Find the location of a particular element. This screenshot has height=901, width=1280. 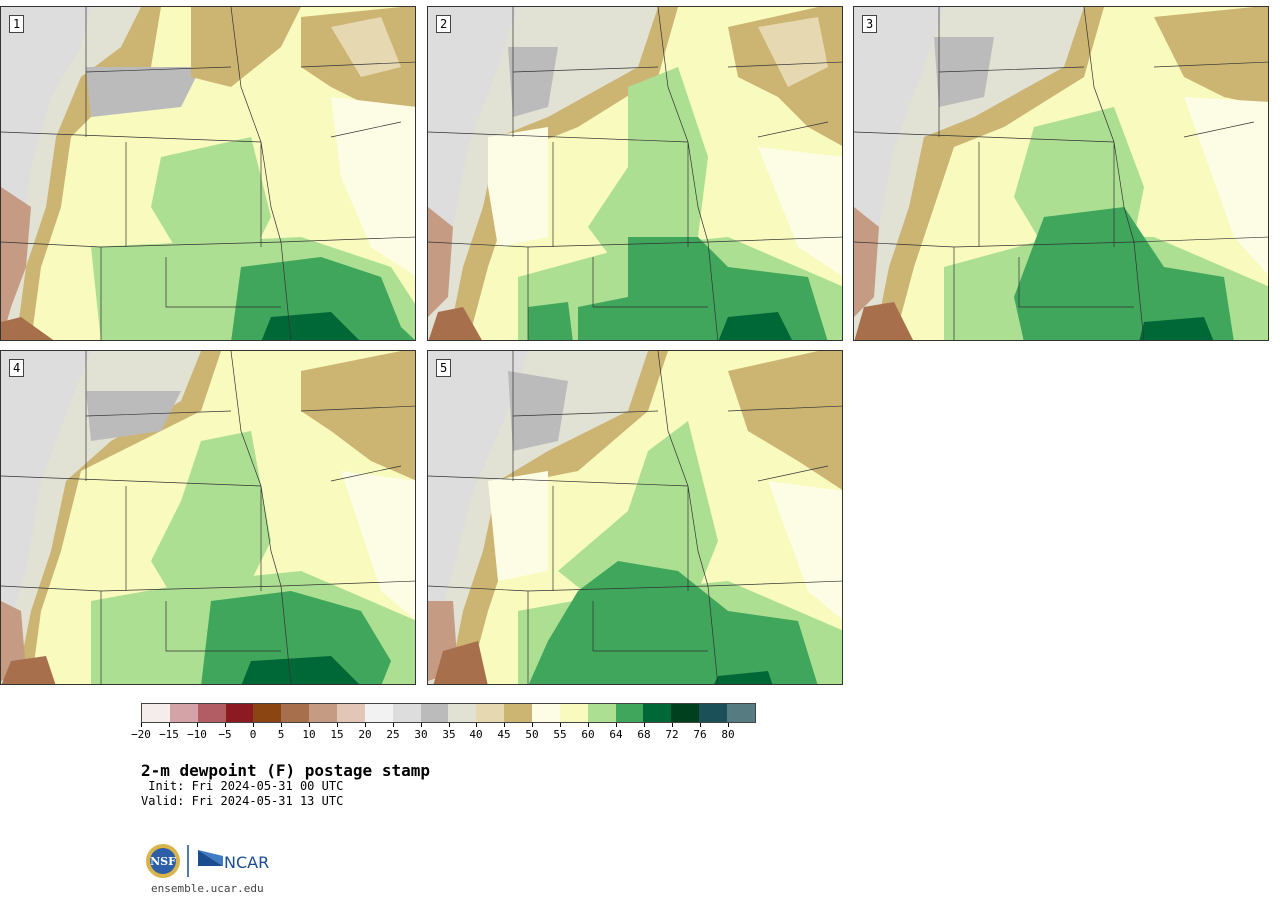

colorbar-tick-label: 15 is located at coordinates (337, 734).